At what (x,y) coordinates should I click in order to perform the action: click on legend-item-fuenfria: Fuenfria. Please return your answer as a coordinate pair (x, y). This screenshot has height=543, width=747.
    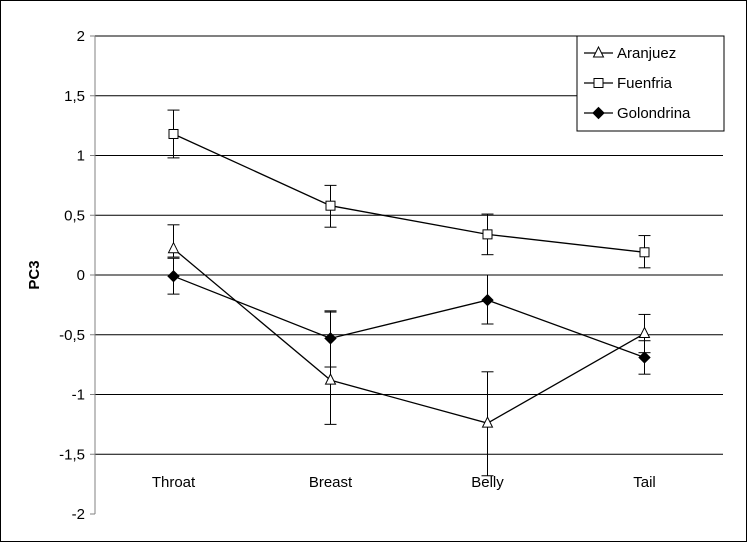
    Looking at the image, I should click on (628, 83).